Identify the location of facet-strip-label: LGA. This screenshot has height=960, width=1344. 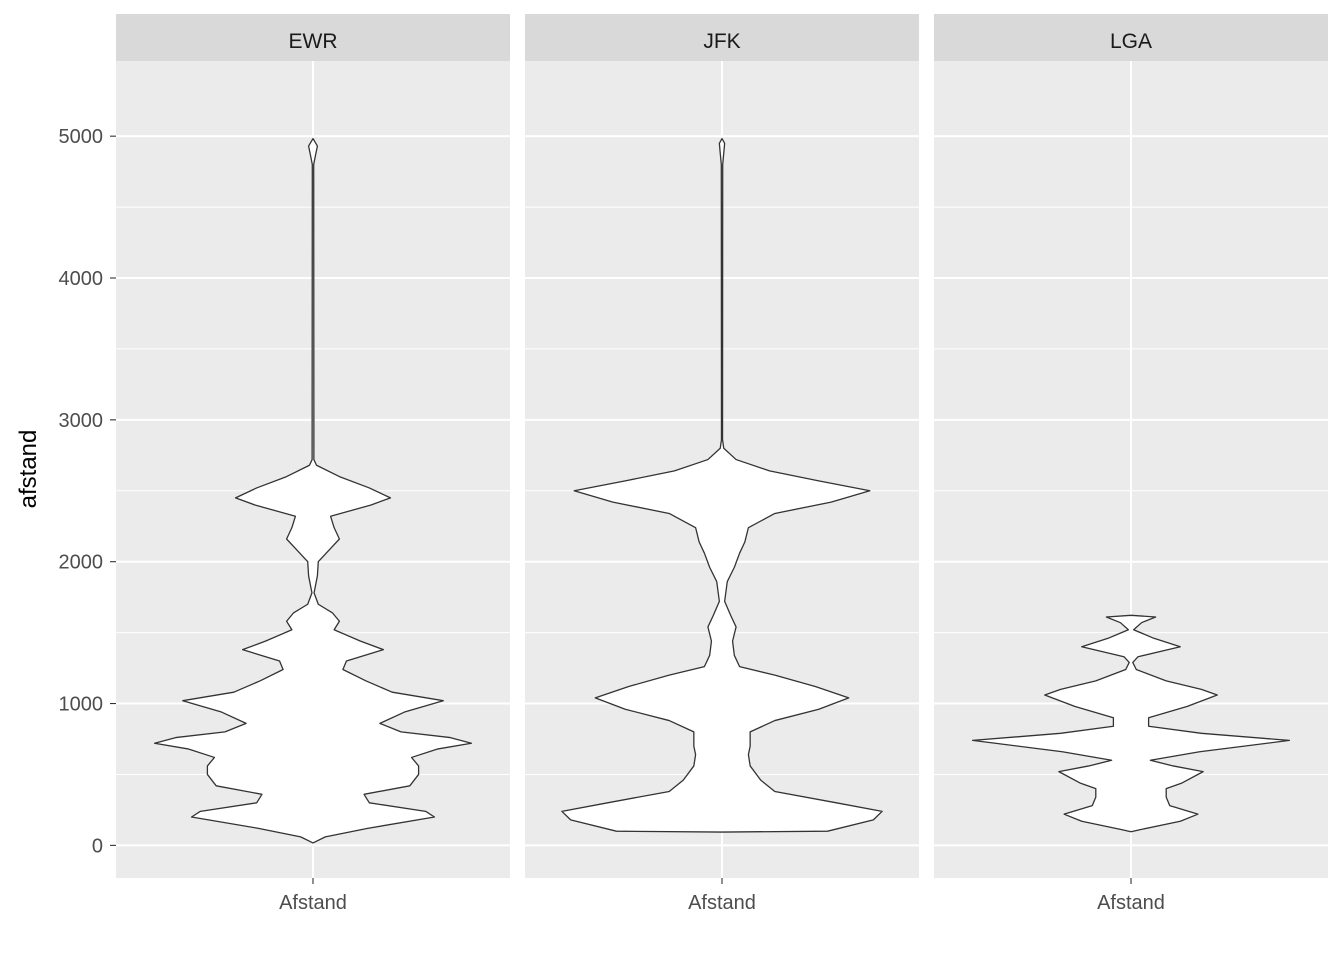
(1131, 41).